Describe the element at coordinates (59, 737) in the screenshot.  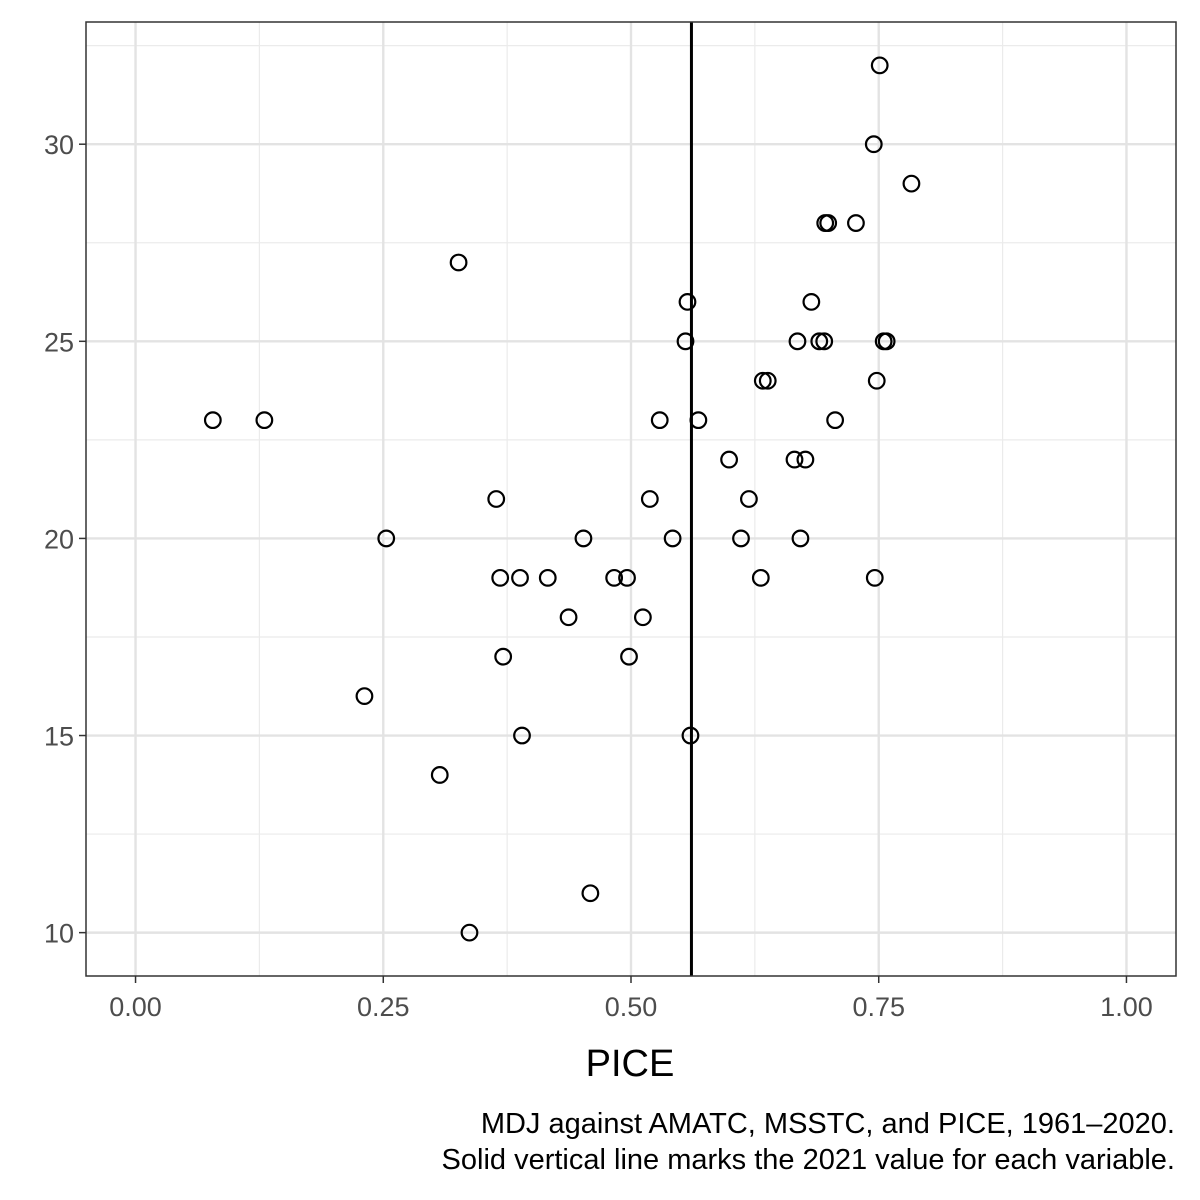
I see `y-tick-label: 15` at that location.